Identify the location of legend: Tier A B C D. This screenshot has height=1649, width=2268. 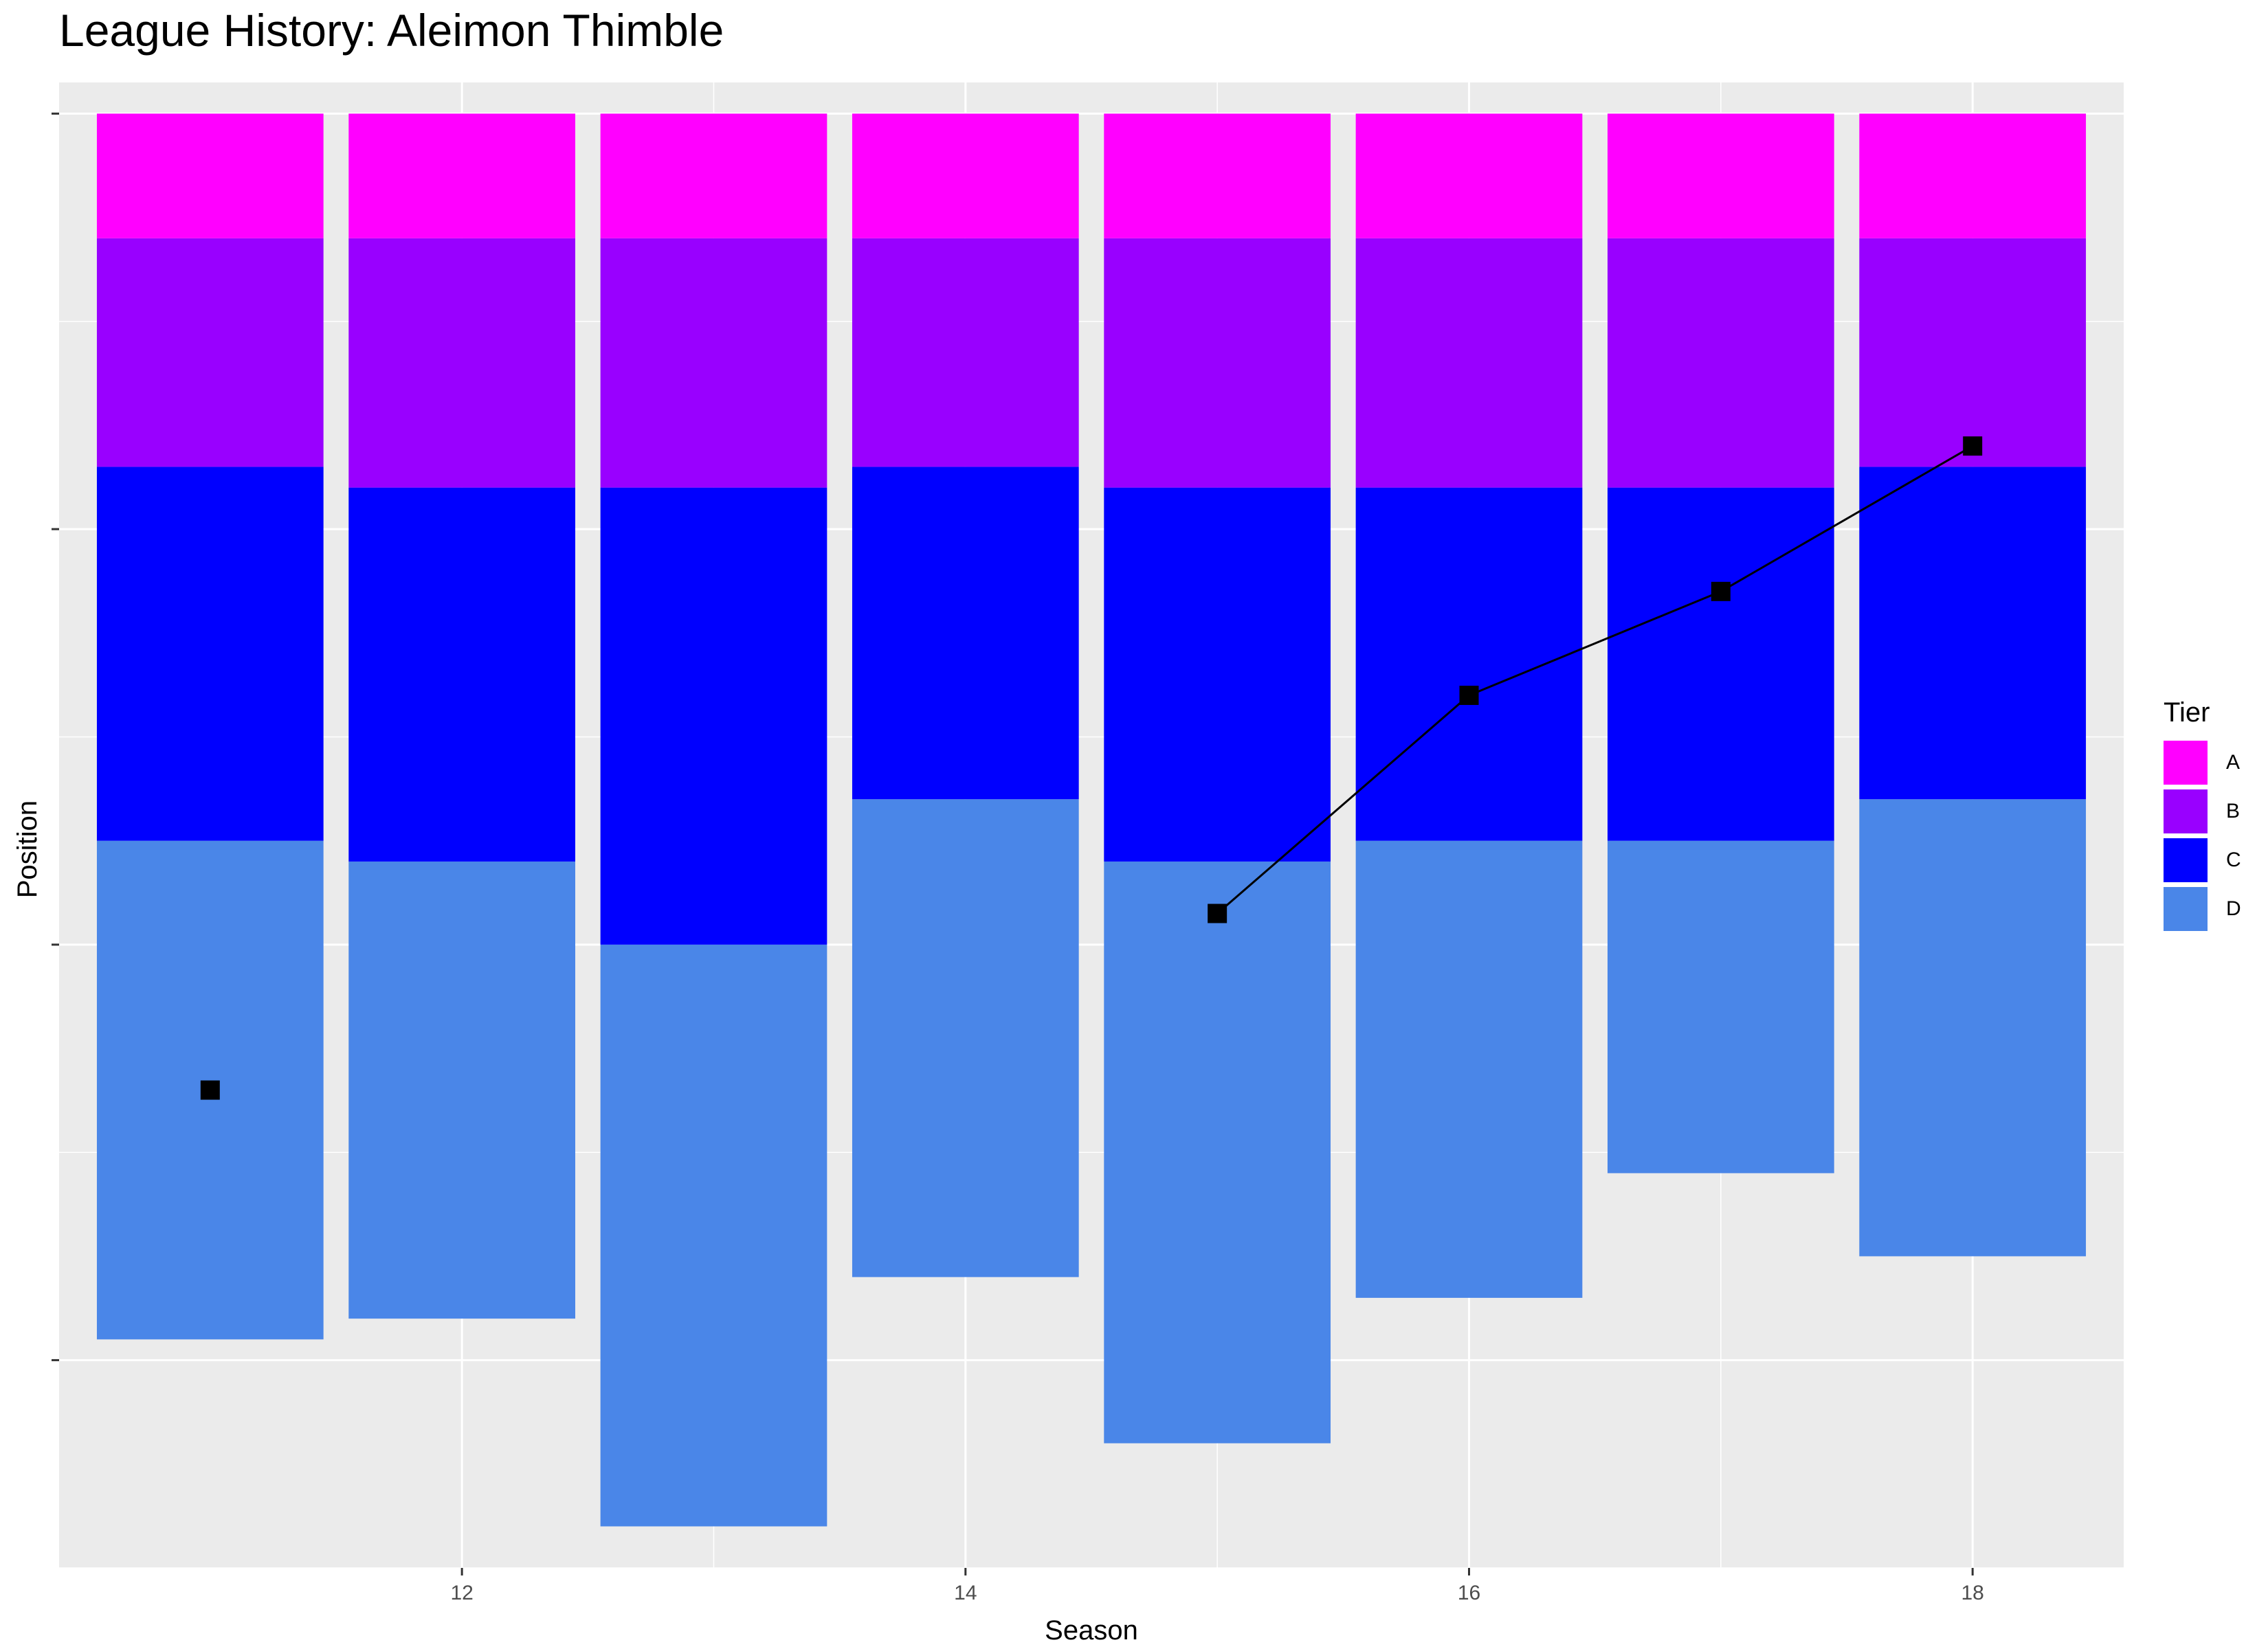
(2202, 815).